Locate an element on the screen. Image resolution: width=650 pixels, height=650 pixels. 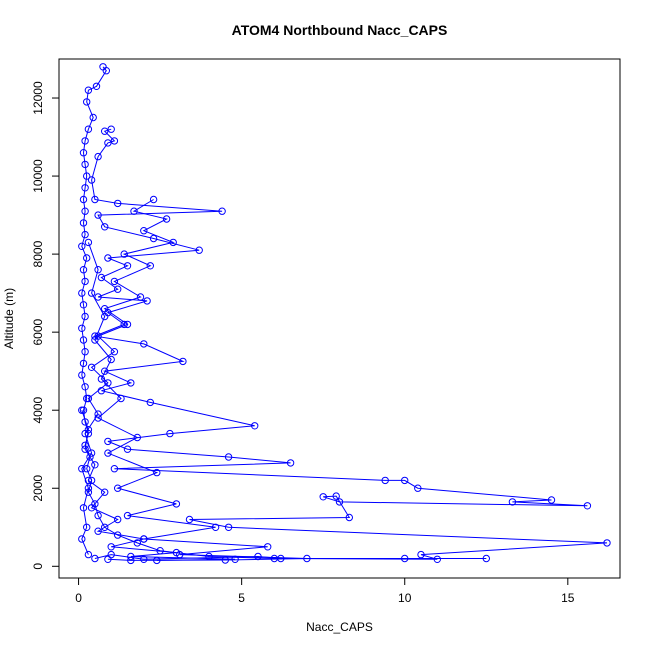
y-tick-label: 10000 is located at coordinates (38, 176).